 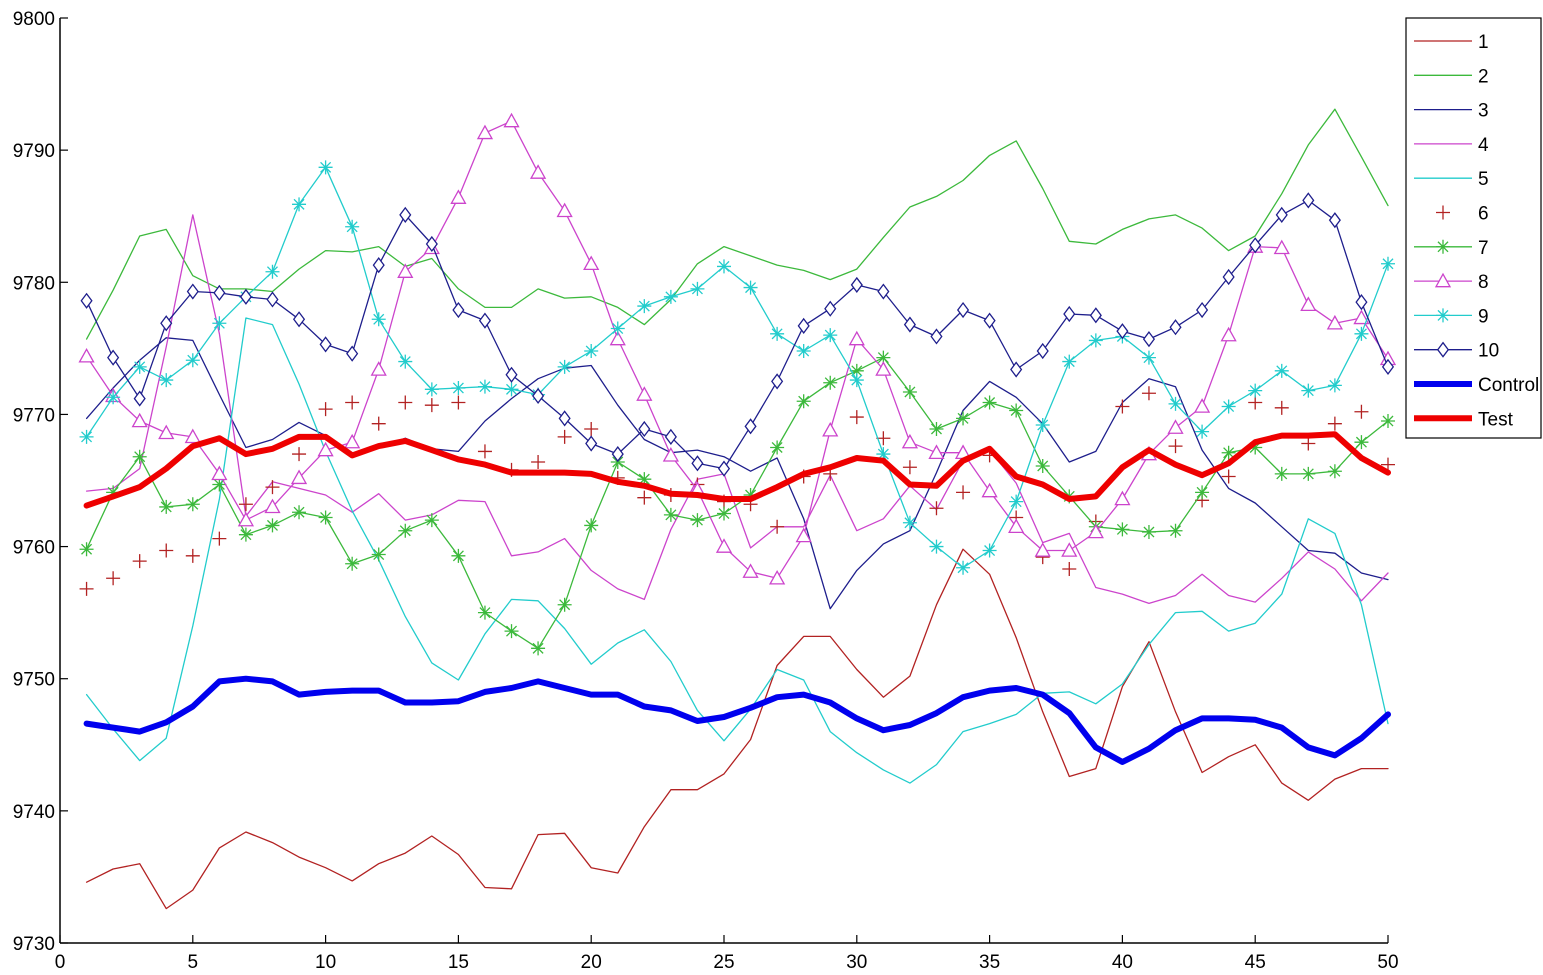 I want to click on y-axis-ticks: 9730 9740 9750 9760 9770 9780 9790 9800, so click(x=40, y=482).